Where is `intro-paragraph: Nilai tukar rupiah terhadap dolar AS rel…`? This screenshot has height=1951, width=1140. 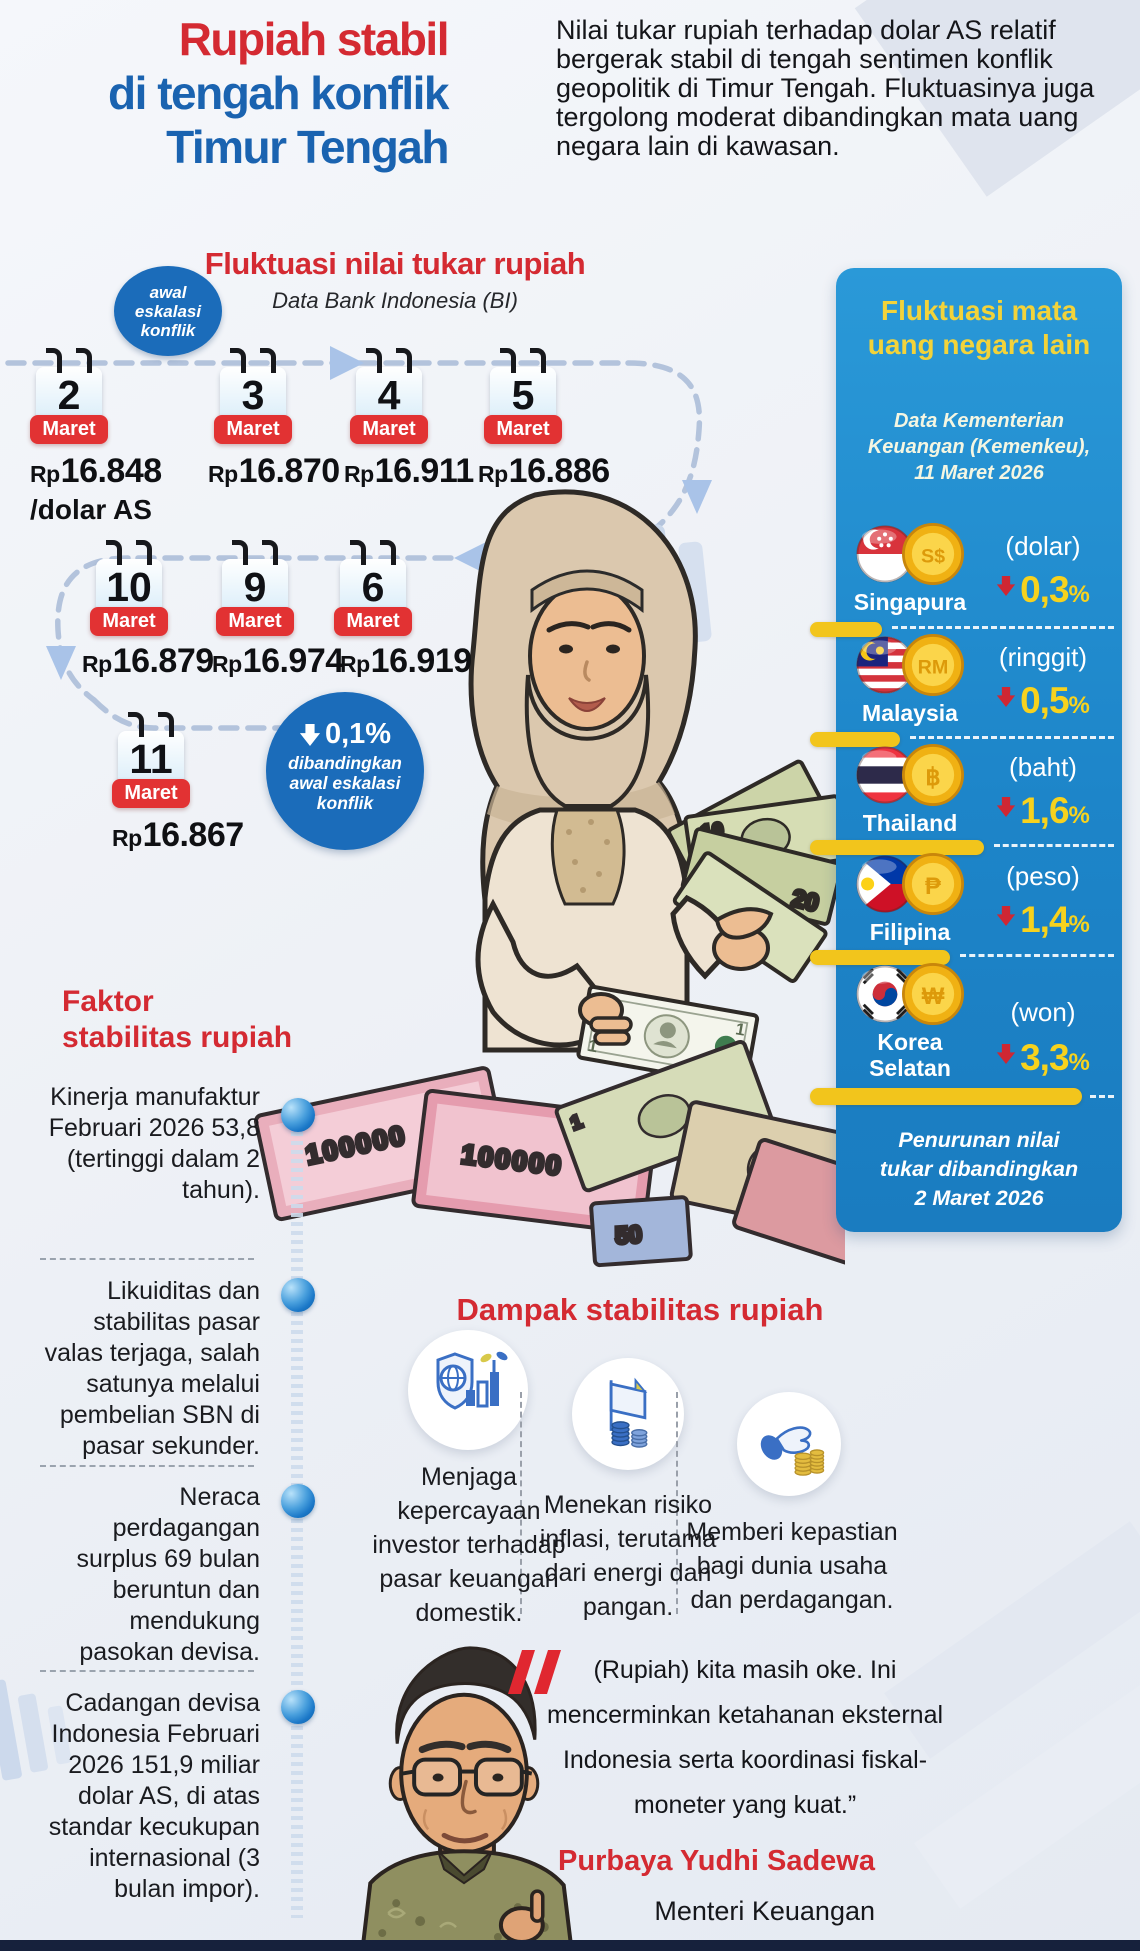
intro-paragraph: Nilai tukar rupiah terhadap dolar AS rel… is located at coordinates (825, 88).